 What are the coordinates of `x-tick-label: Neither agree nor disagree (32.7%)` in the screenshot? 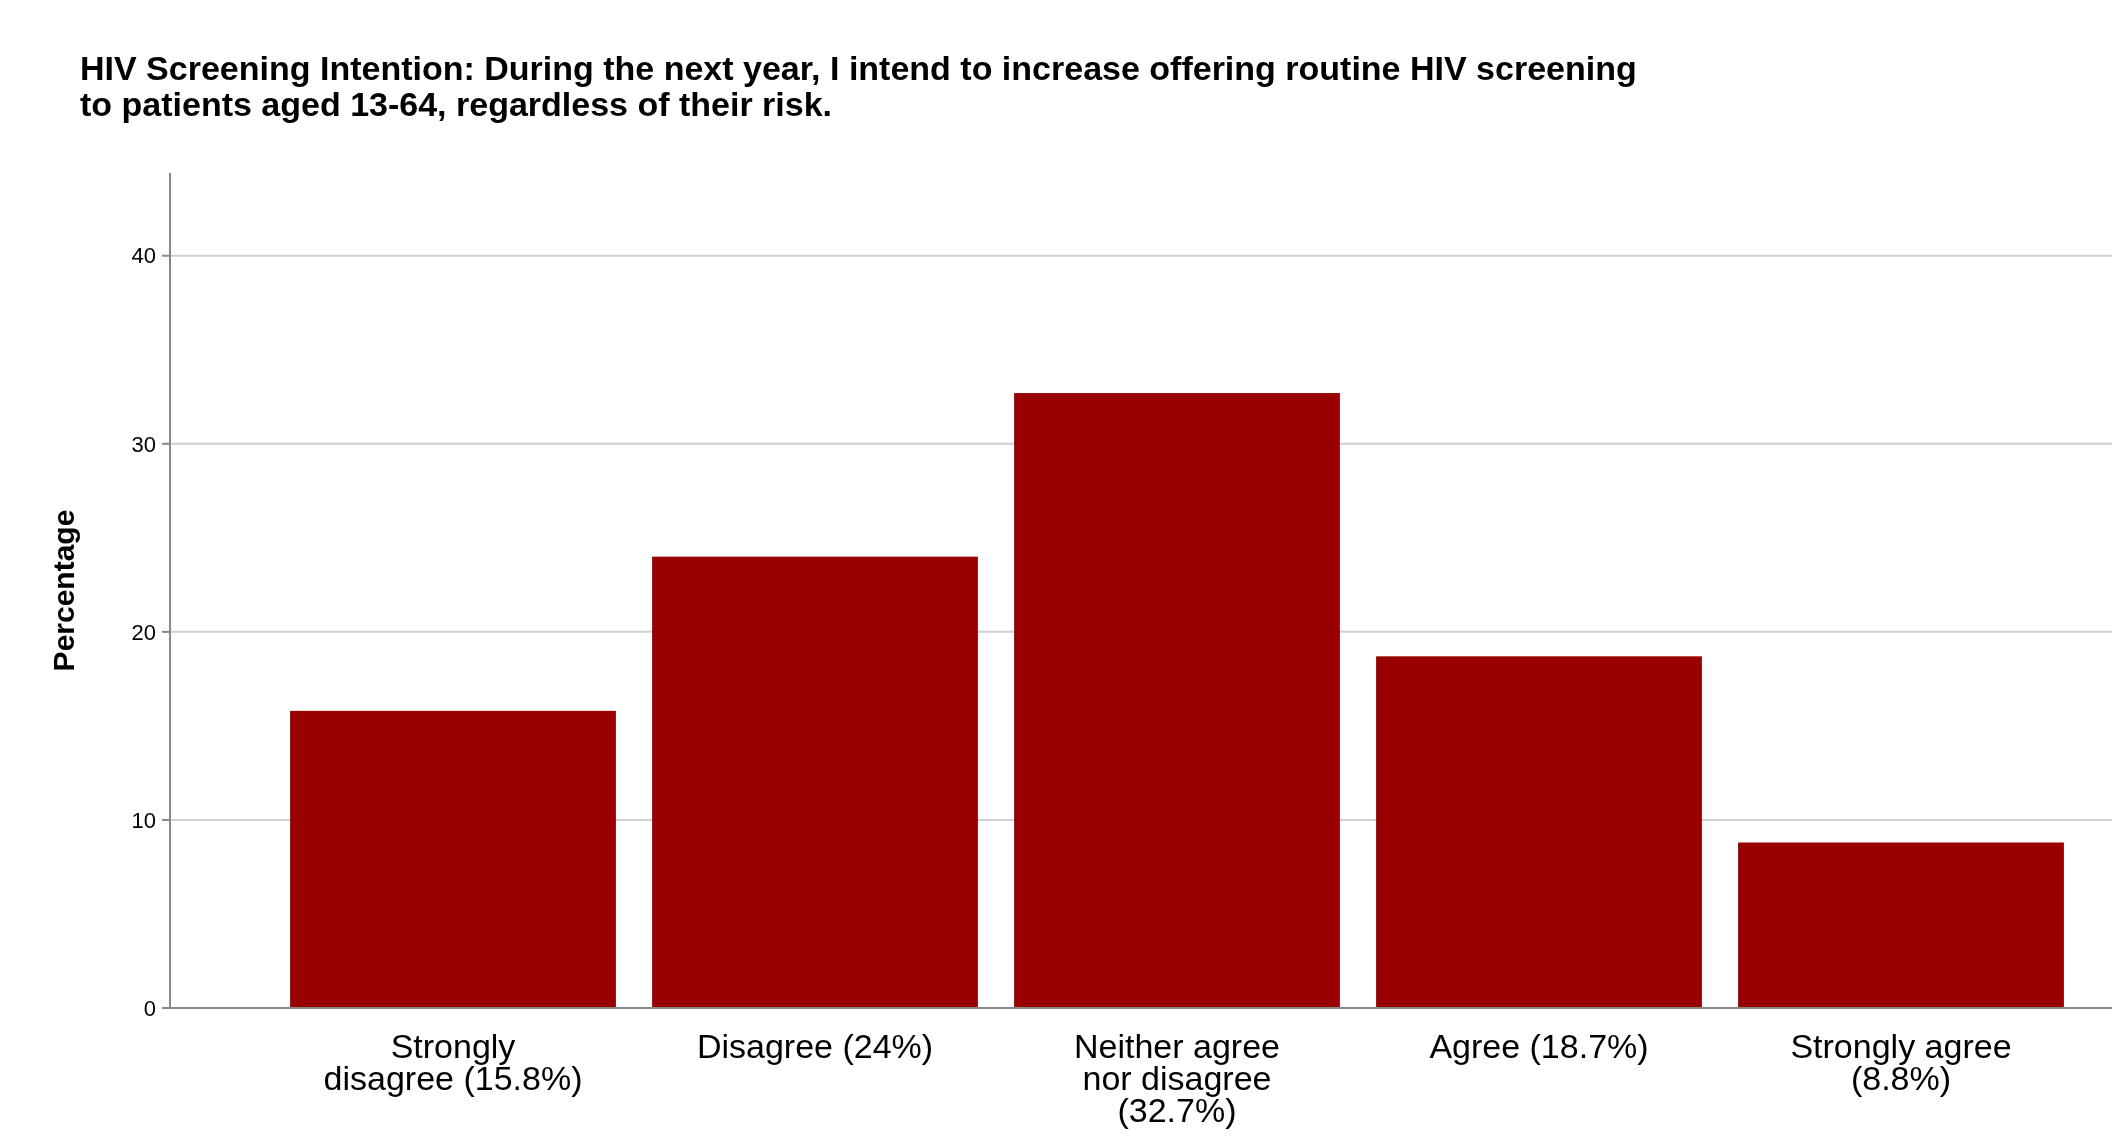 It's located at (1177, 1078).